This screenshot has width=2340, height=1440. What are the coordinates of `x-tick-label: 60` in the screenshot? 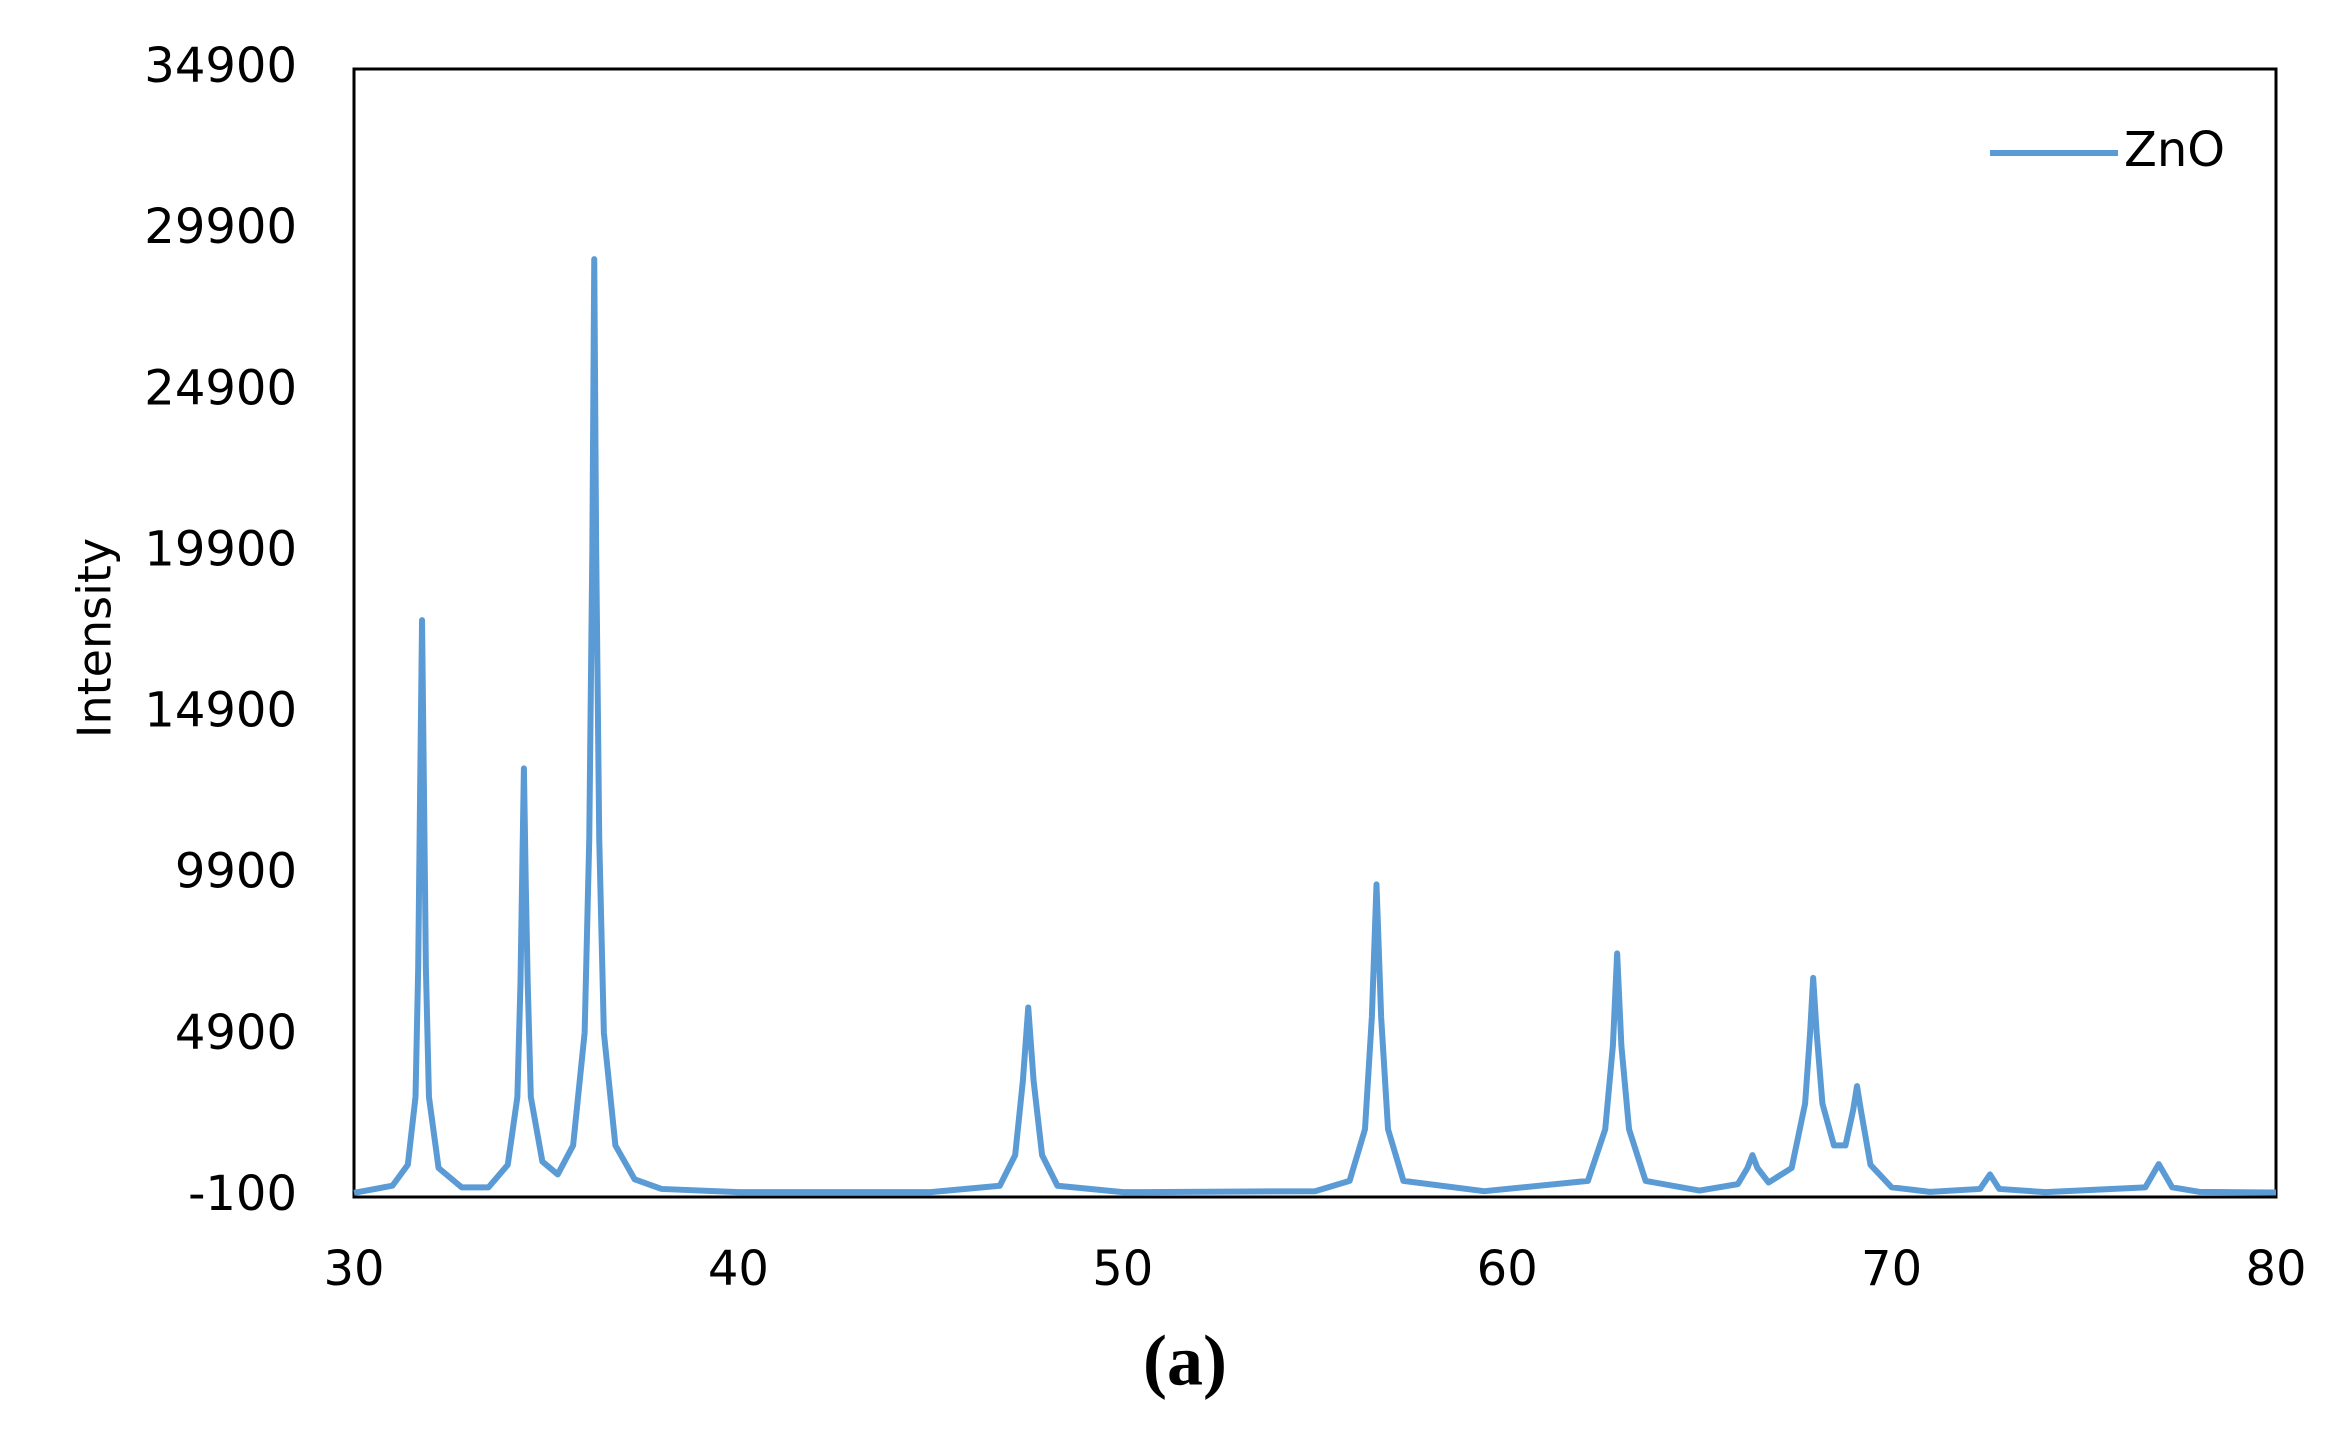 It's located at (1507, 1269).